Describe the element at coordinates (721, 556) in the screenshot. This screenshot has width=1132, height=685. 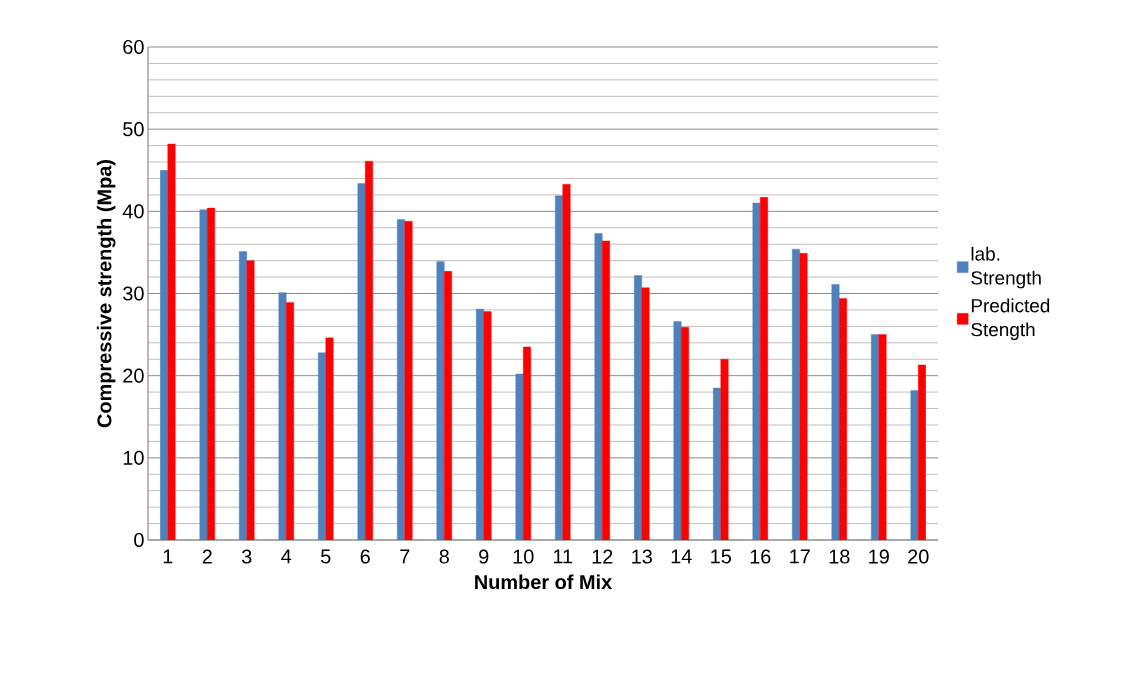
I see `x-tick-label: 15` at that location.